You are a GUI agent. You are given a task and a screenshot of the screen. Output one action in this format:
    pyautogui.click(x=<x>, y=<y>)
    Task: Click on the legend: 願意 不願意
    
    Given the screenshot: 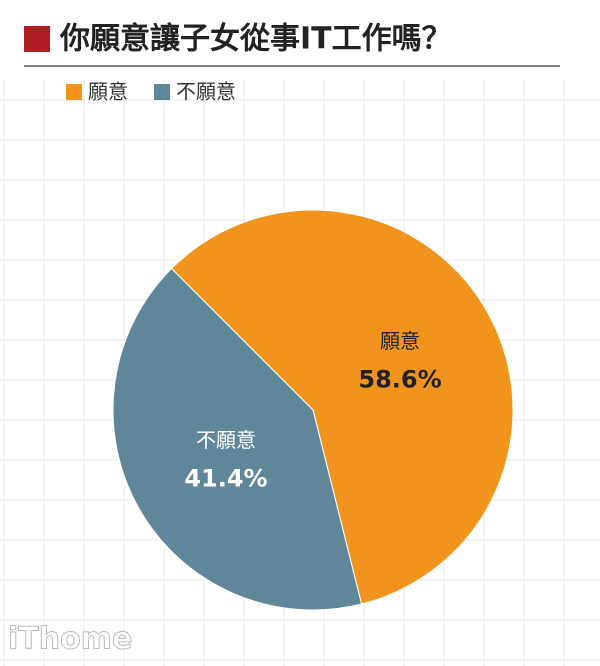 What is the action you would take?
    pyautogui.click(x=151, y=92)
    